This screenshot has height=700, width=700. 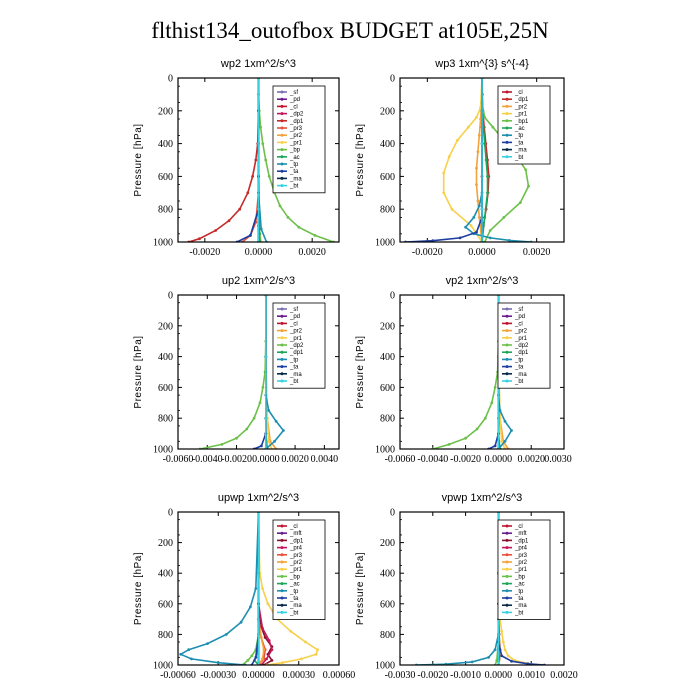 I want to click on series-line-pr1, so click(x=288, y=588).